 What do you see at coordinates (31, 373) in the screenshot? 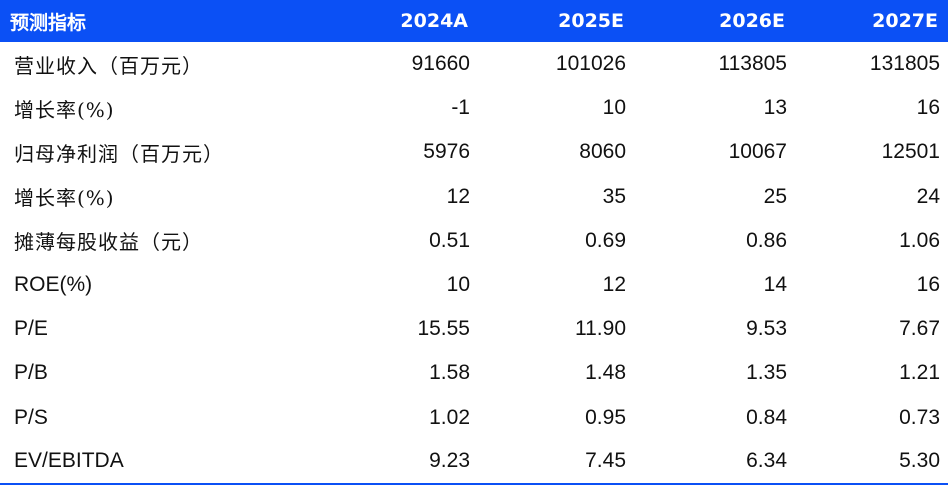
I see `row-label: P/B` at bounding box center [31, 373].